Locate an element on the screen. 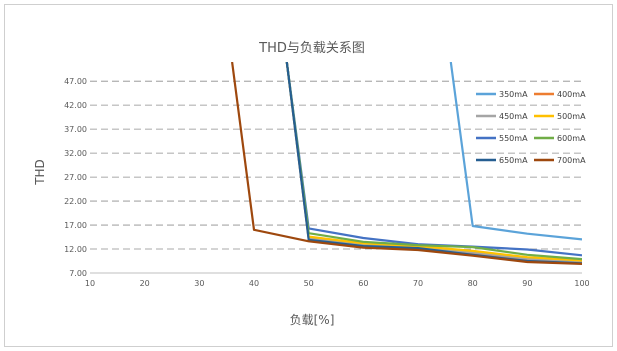 The height and width of the screenshot is (351, 617). series-line-350mA is located at coordinates (515, 151).